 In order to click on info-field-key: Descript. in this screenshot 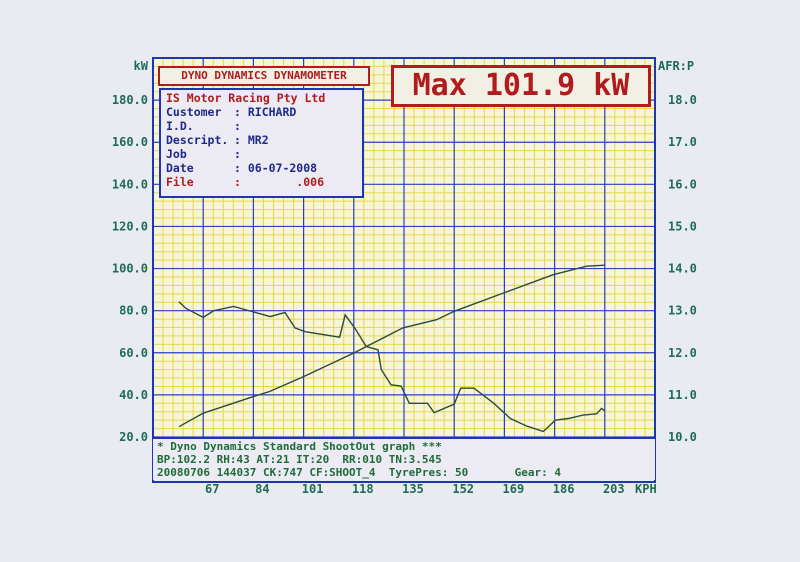, I will do `click(197, 140)`.